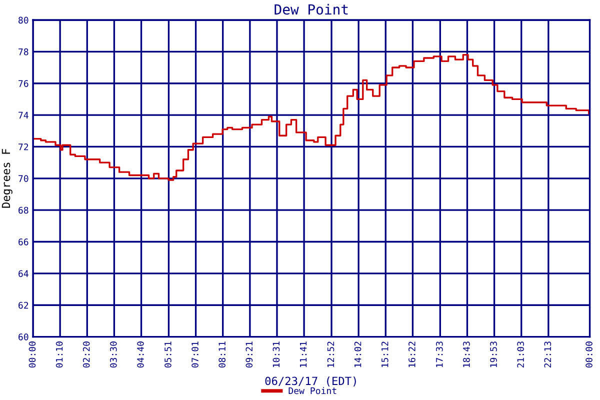  What do you see at coordinates (312, 390) in the screenshot?
I see `legend-label: Dew Point` at bounding box center [312, 390].